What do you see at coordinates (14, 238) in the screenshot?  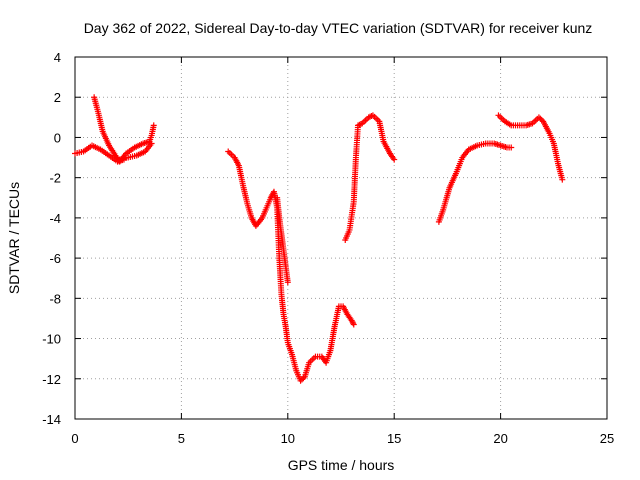 I see `y-axis-label: SDTVAR / TECUs` at bounding box center [14, 238].